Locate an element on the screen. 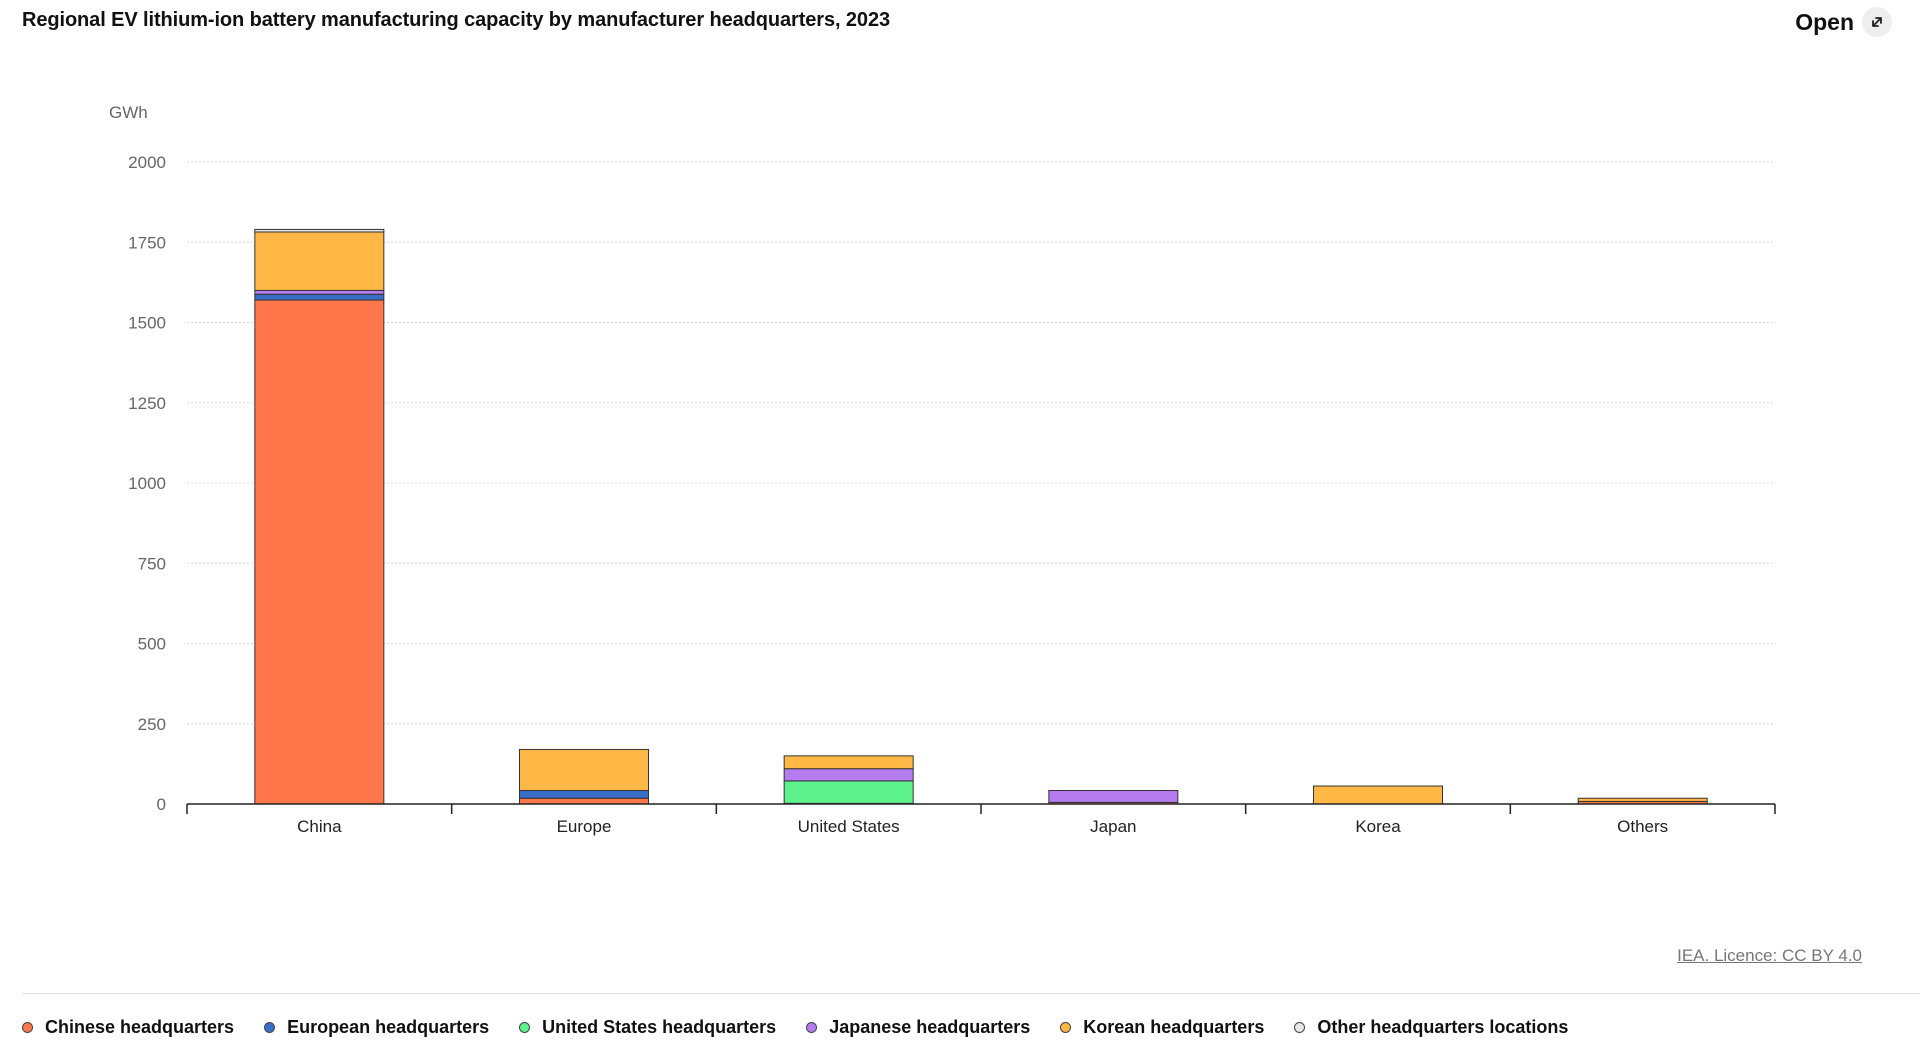 Image resolution: width=1920 pixels, height=1043 pixels. bar-stack-japan is located at coordinates (1113, 797).